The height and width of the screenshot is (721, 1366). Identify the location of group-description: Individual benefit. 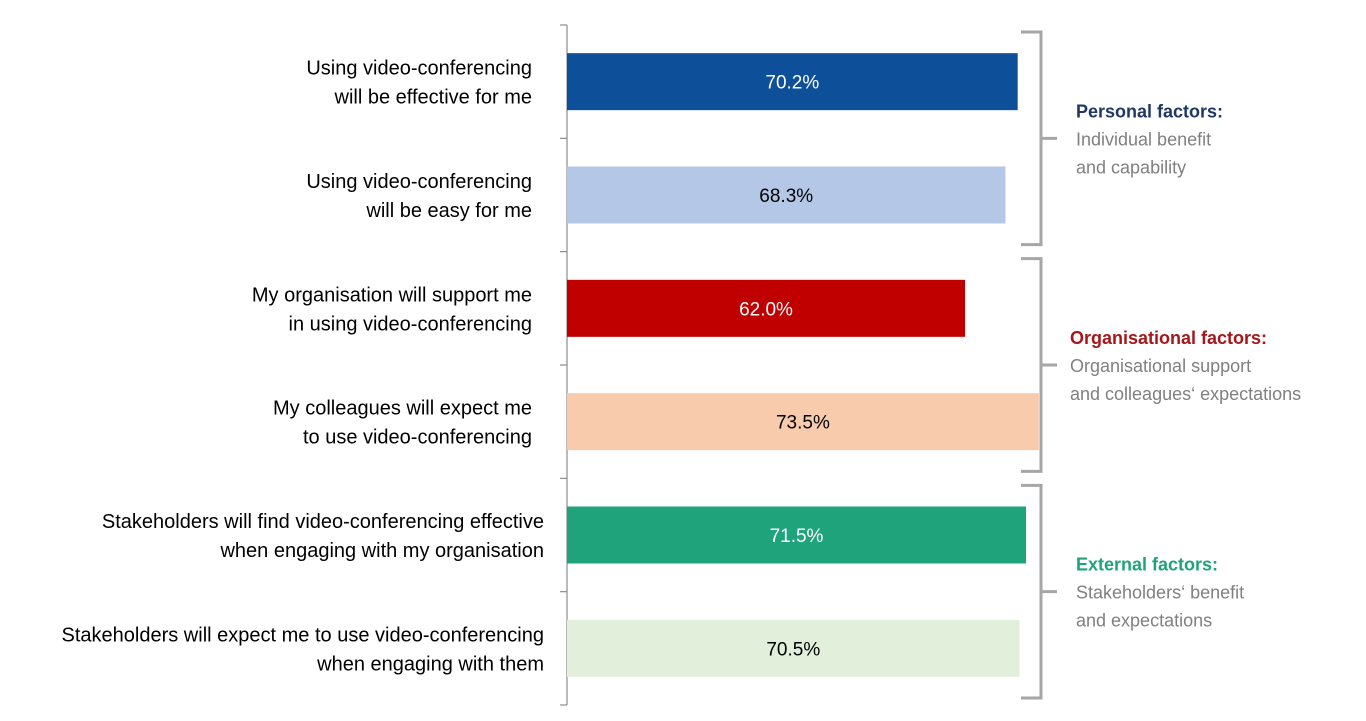
(1143, 139).